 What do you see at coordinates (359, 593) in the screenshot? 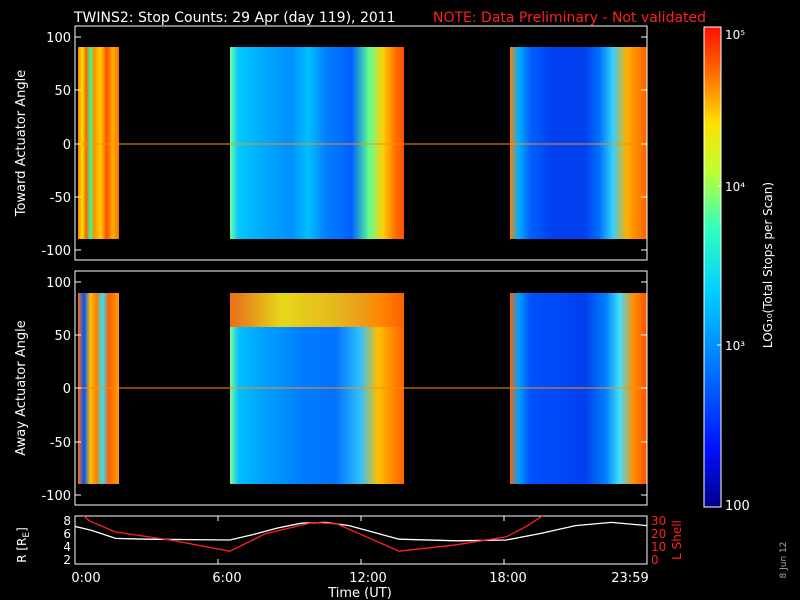
I see `time-xlabel: Time (UT)` at bounding box center [359, 593].